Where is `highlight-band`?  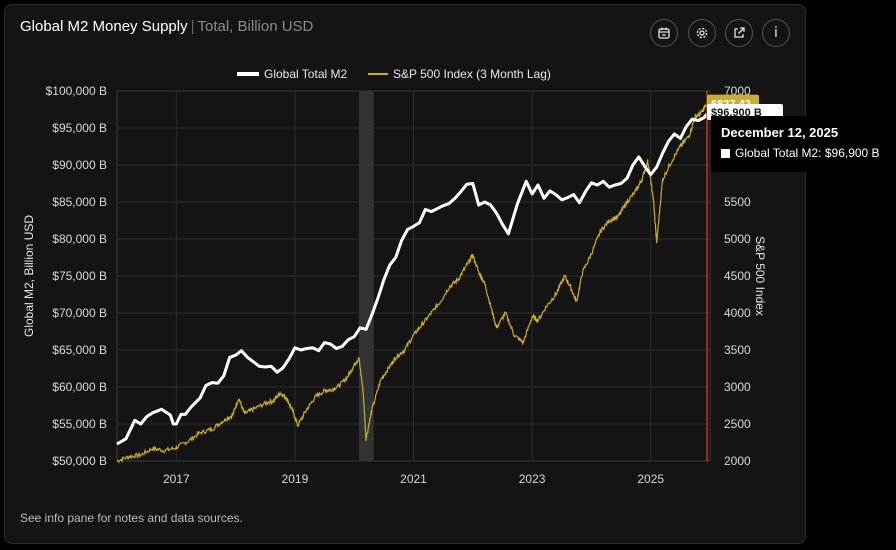
highlight-band is located at coordinates (366, 276).